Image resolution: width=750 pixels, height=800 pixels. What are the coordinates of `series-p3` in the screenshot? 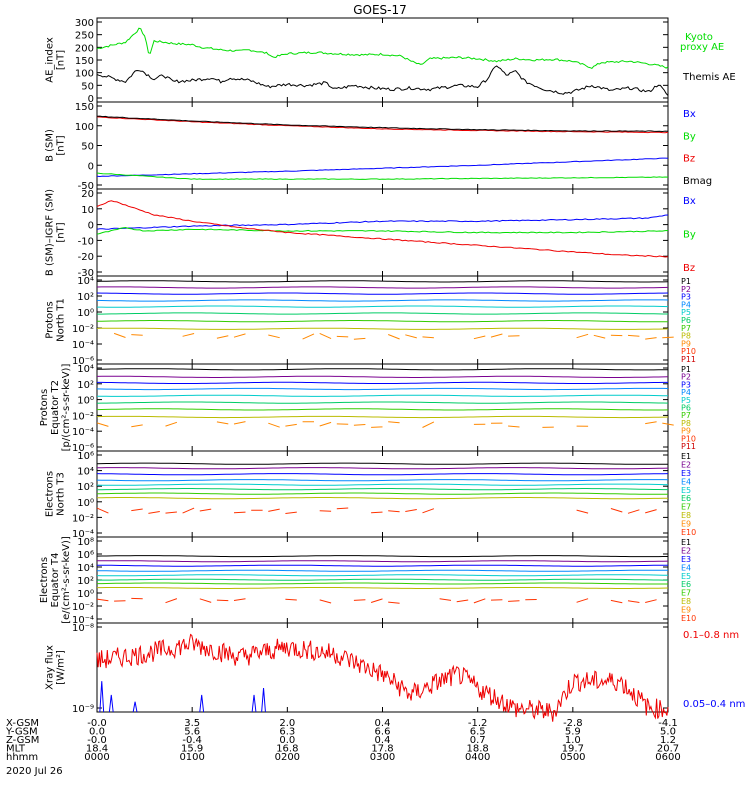 It's located at (382, 293).